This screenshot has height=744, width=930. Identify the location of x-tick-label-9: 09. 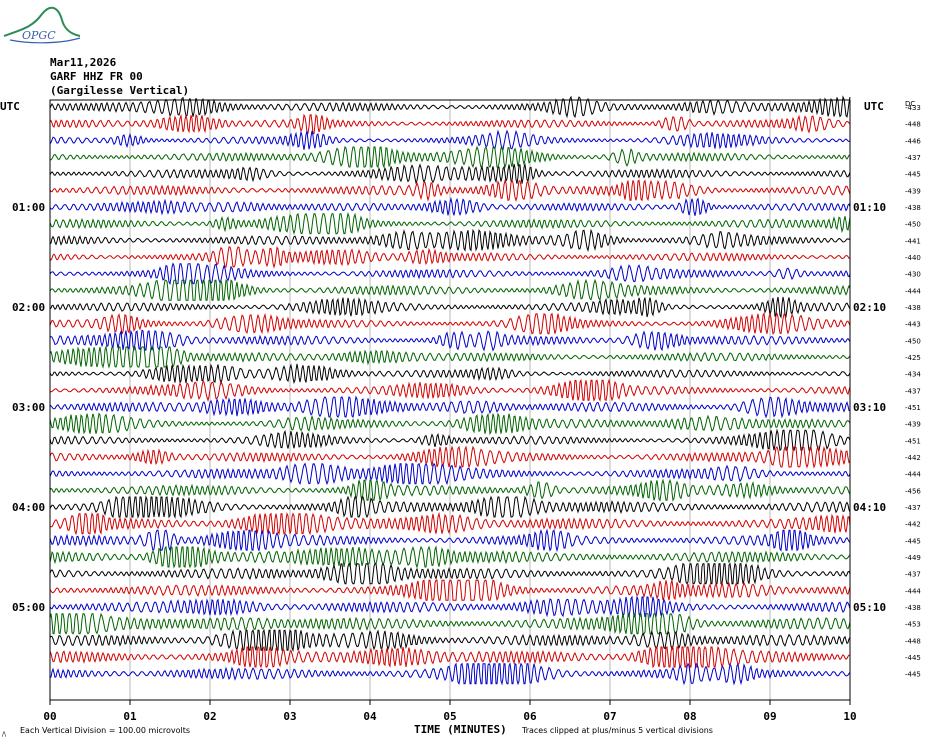
(769, 716).